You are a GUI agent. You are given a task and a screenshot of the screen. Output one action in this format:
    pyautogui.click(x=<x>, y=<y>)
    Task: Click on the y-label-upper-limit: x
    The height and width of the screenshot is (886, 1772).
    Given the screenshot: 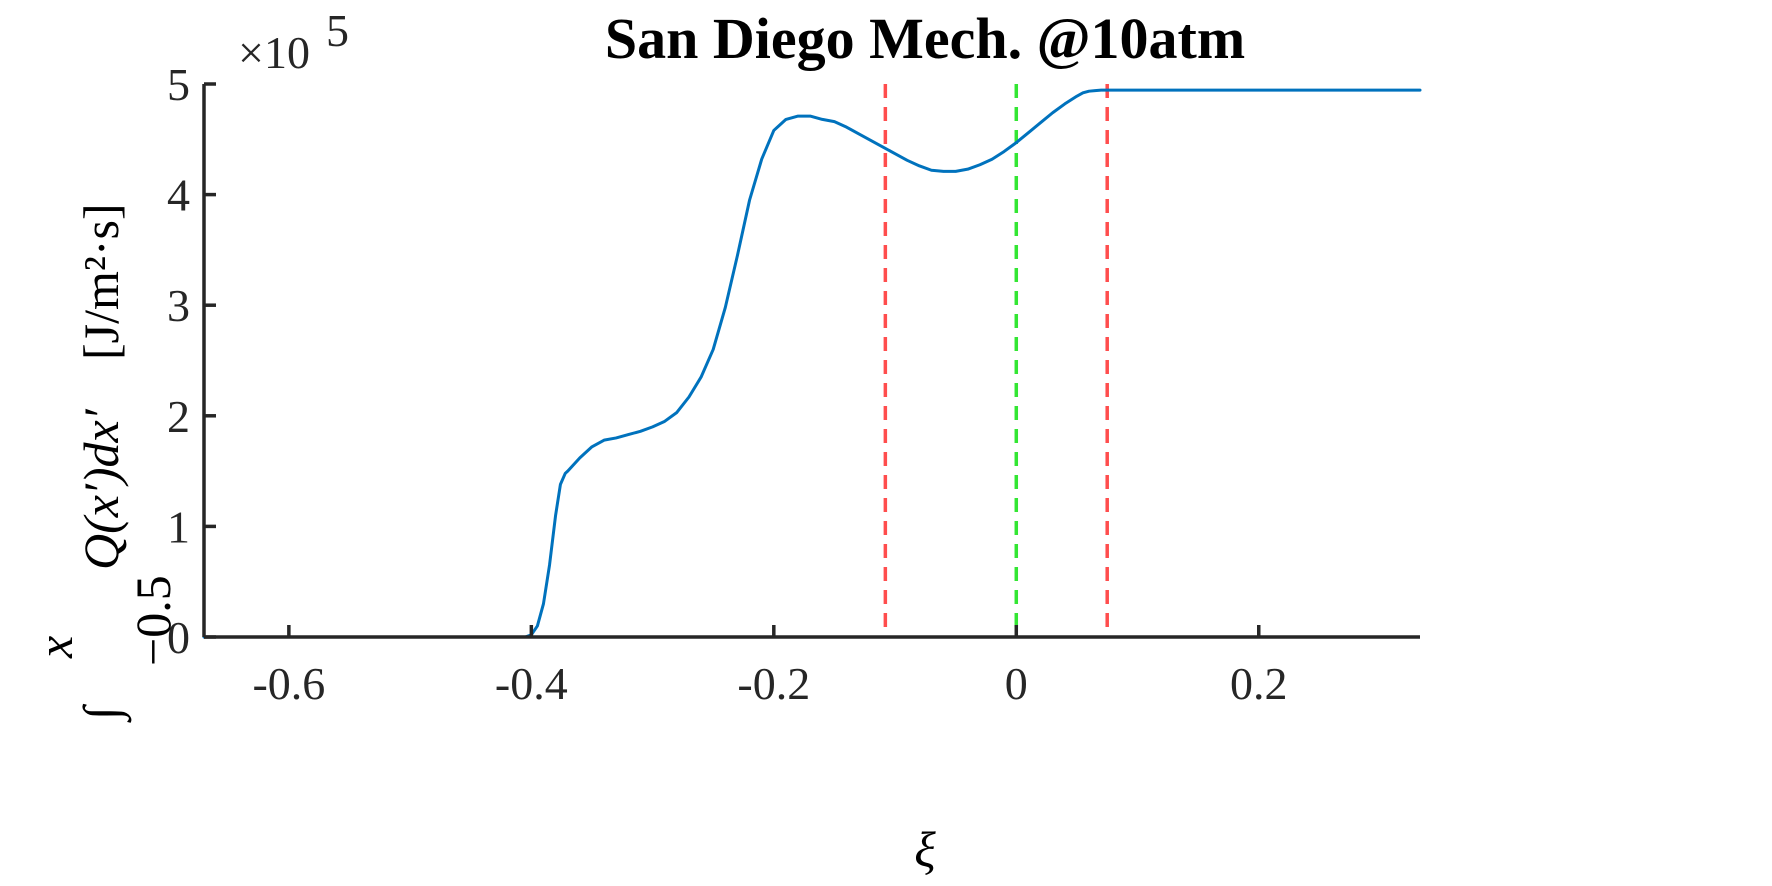 What is the action you would take?
    pyautogui.click(x=55, y=647)
    